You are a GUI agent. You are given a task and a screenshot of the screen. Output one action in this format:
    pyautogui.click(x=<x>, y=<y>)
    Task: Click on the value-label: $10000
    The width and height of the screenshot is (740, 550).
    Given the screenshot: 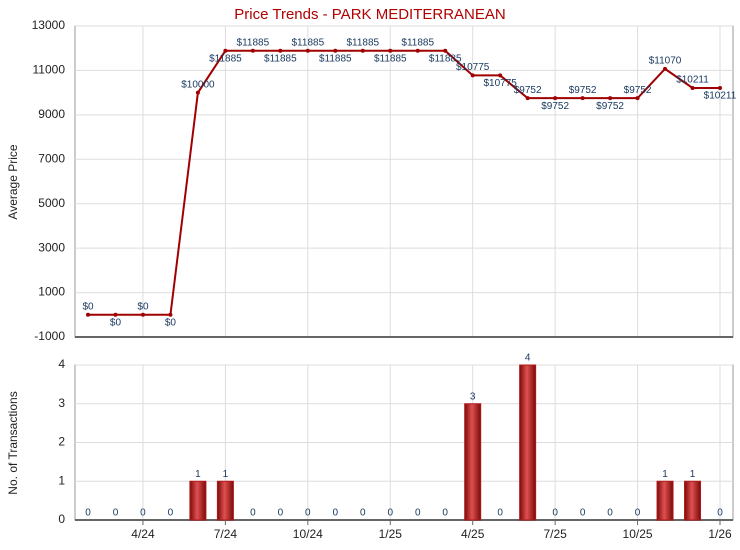 What is the action you would take?
    pyautogui.click(x=198, y=84)
    